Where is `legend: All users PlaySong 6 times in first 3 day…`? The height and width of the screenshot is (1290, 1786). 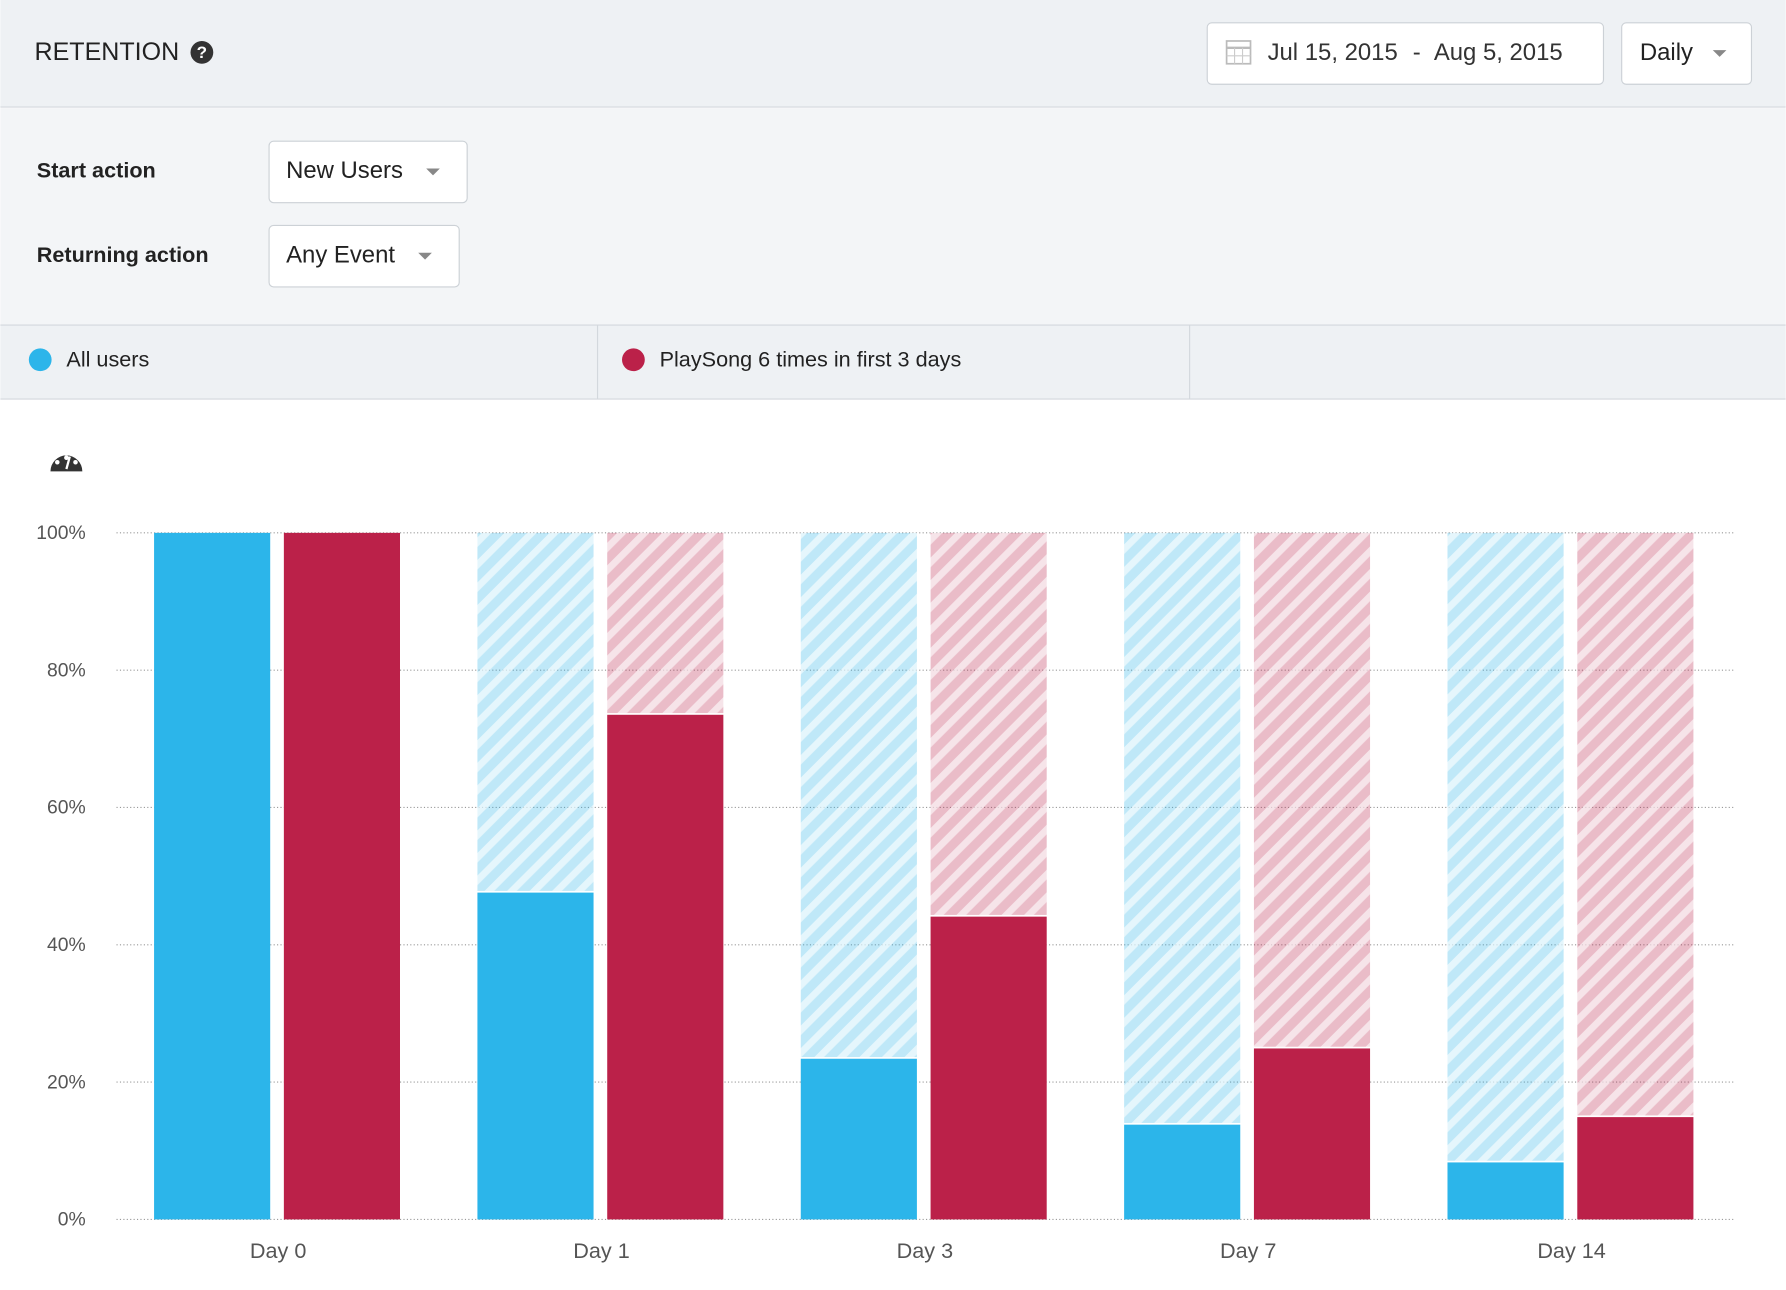
legend: All users PlaySong 6 times in first 3 day… is located at coordinates (494, 359).